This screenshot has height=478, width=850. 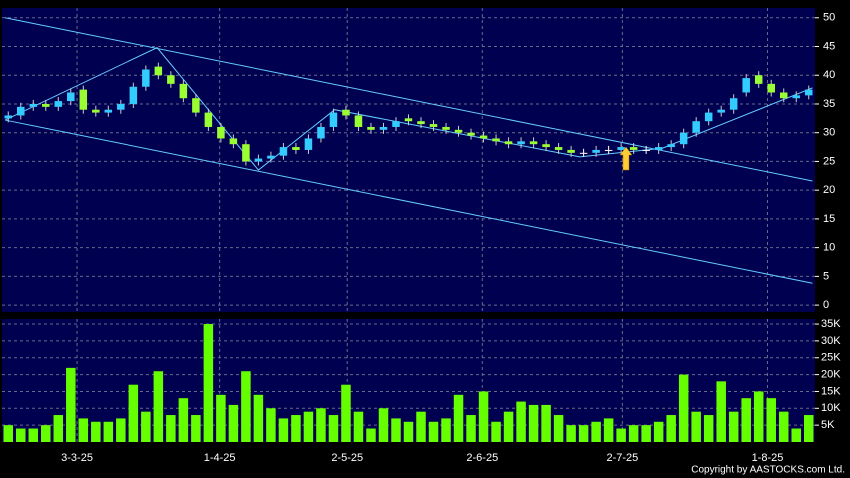 What do you see at coordinates (347, 458) in the screenshot?
I see `x-tick-label: 2-5-25` at bounding box center [347, 458].